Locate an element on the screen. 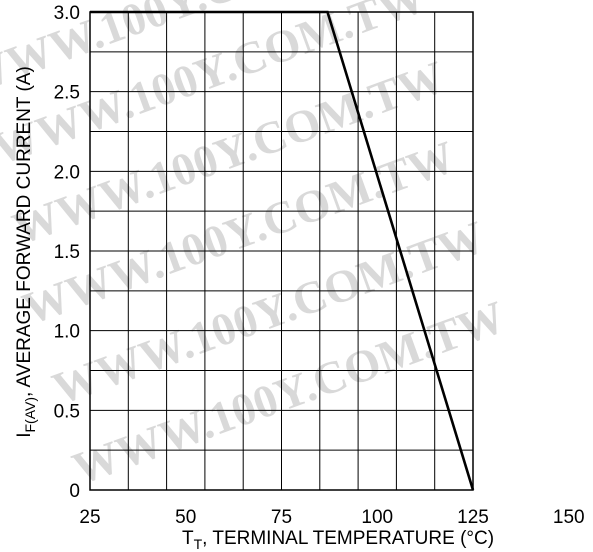 Image resolution: width=593 pixels, height=552 pixels. x-tick-labels: 25 50 75 100 125 150 is located at coordinates (331, 517).